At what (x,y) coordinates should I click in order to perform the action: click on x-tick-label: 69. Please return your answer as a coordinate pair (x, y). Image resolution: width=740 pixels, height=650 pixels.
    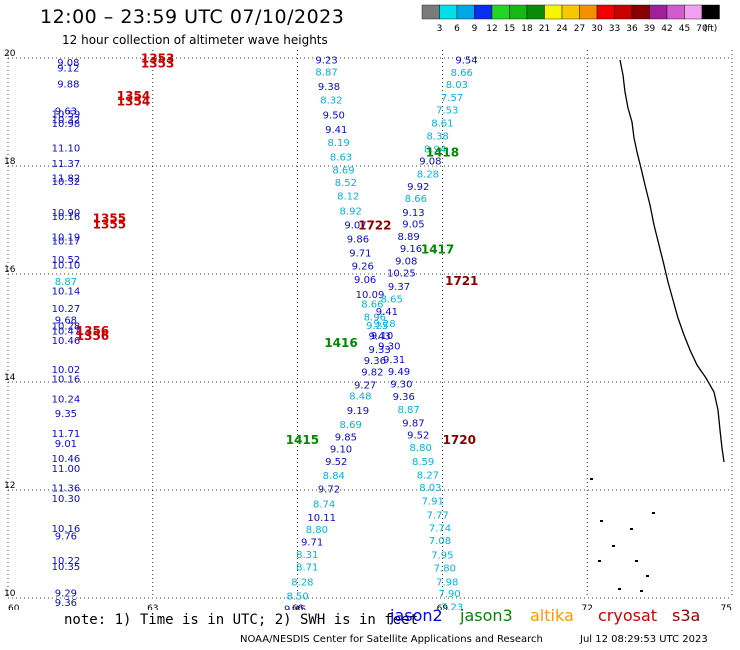
    Looking at the image, I should click on (443, 607).